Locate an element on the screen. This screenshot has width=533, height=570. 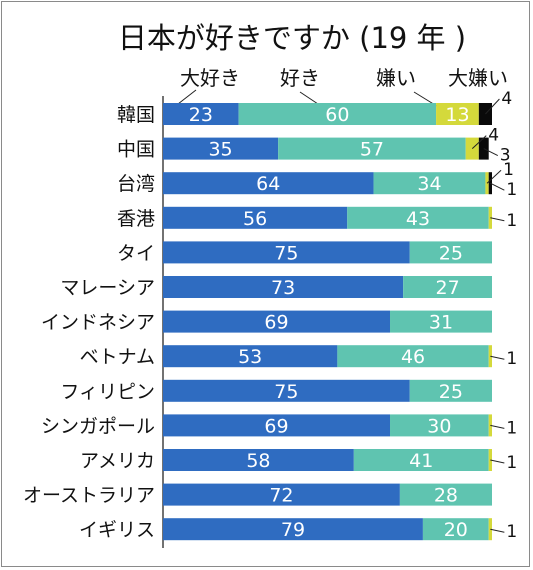
category-label: ベトナム is located at coordinates (117, 357).